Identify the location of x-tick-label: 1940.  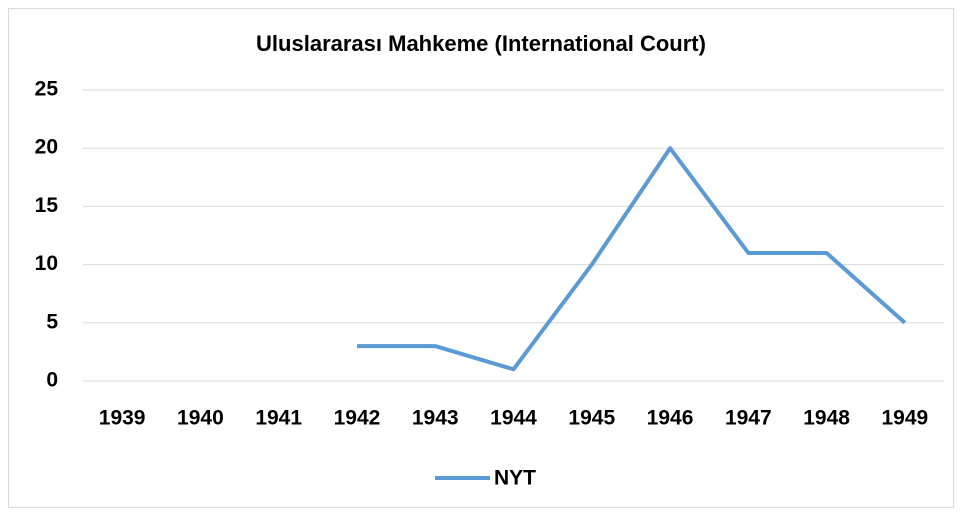
(200, 418).